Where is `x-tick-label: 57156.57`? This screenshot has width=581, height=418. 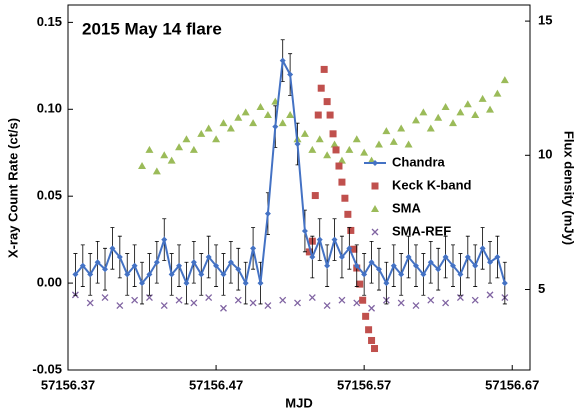 x-tick-label: 57156.57 is located at coordinates (364, 384).